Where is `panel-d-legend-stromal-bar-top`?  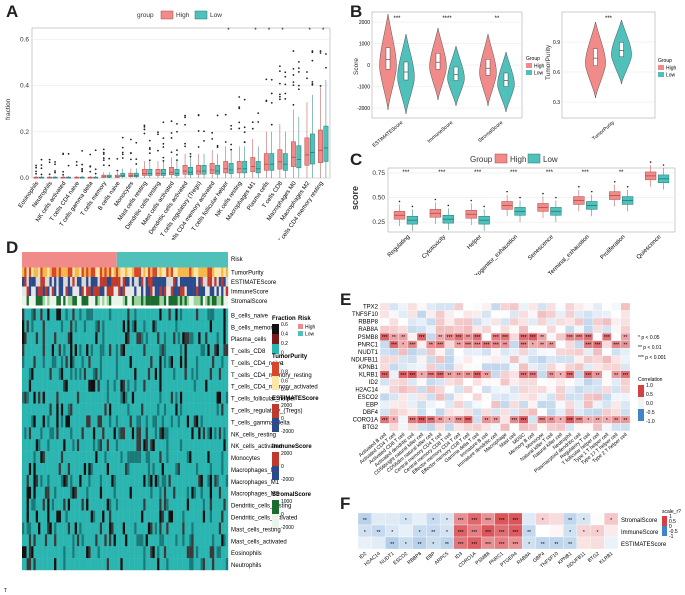
panel-d-legend-stromal-bar-top is located at coordinates (275, 507).